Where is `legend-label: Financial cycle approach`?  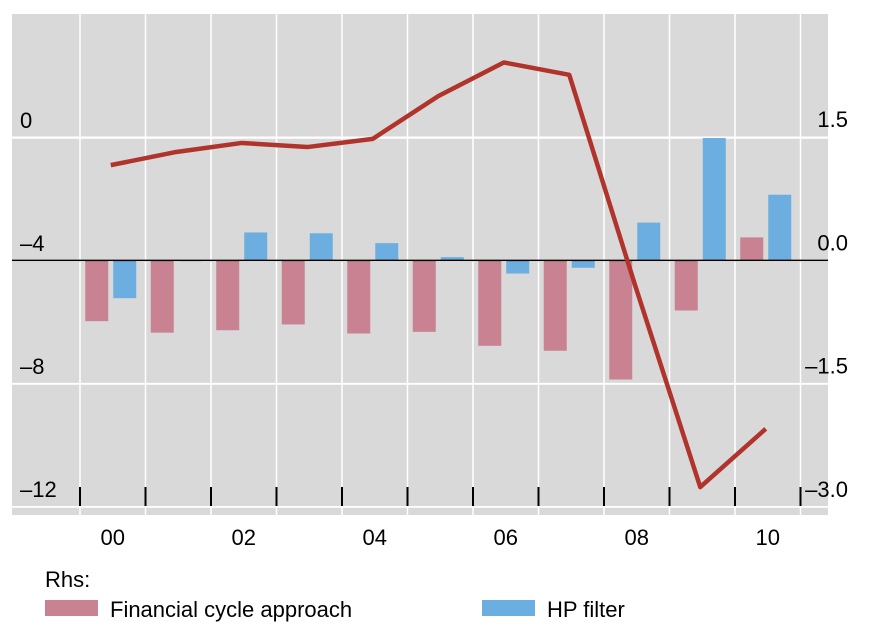 legend-label: Financial cycle approach is located at coordinates (231, 609).